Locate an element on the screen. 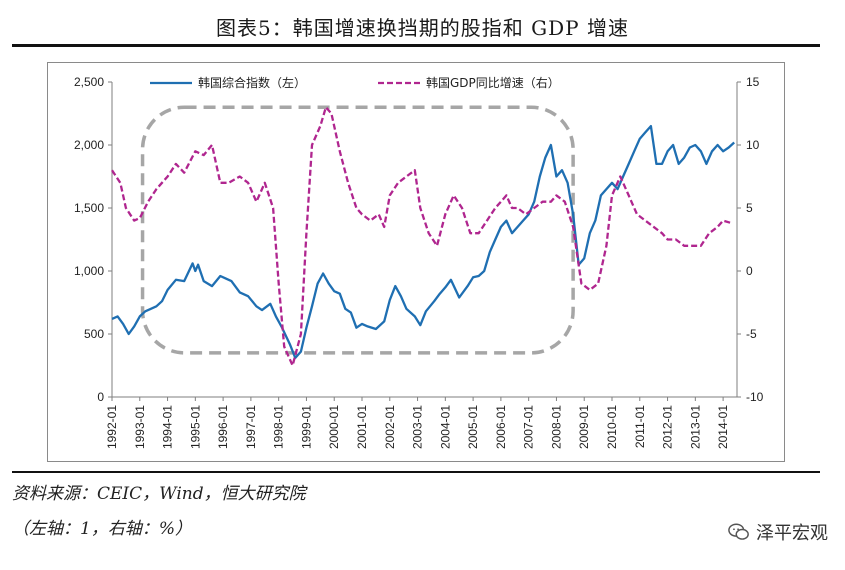 This screenshot has width=845, height=570. x-tick-label: 2014-01 is located at coordinates (723, 427).